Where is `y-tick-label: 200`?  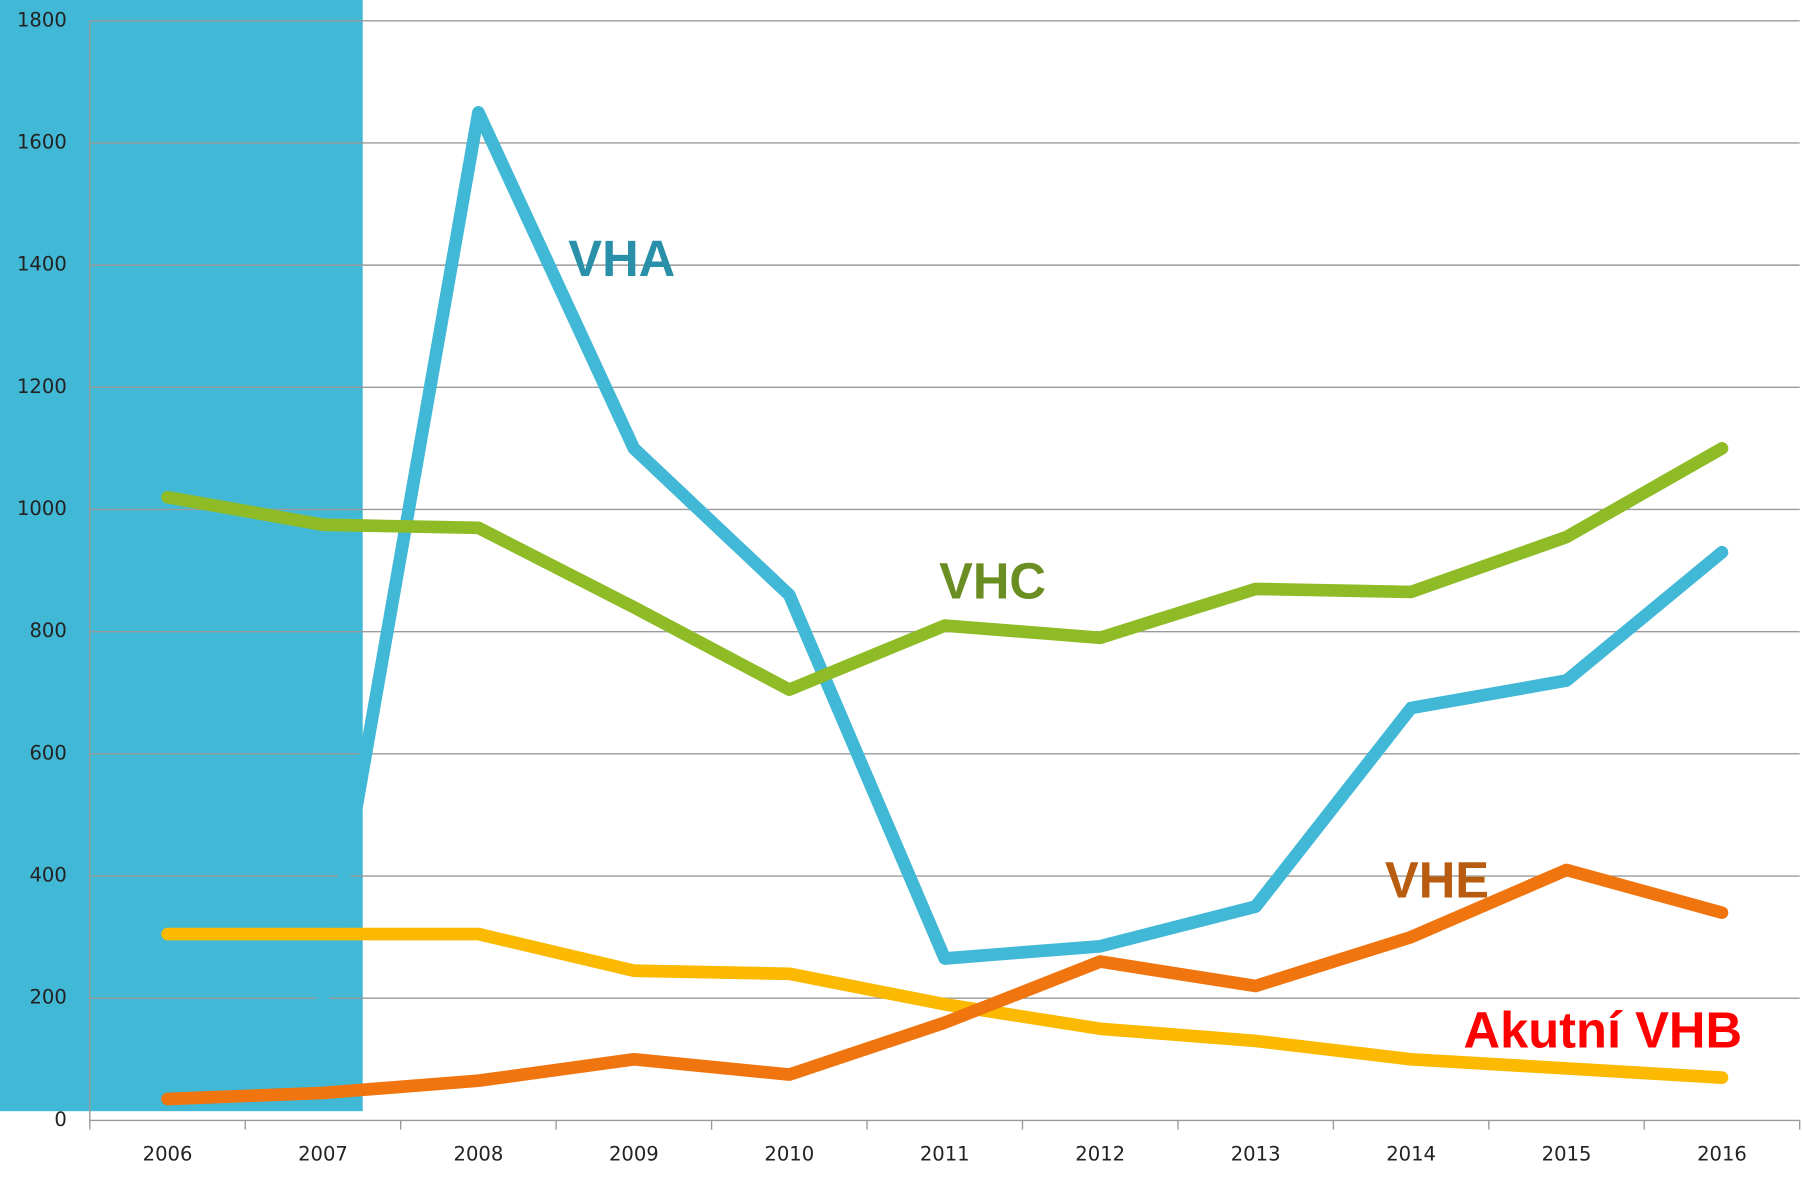
y-tick-label: 200 is located at coordinates (47, 997).